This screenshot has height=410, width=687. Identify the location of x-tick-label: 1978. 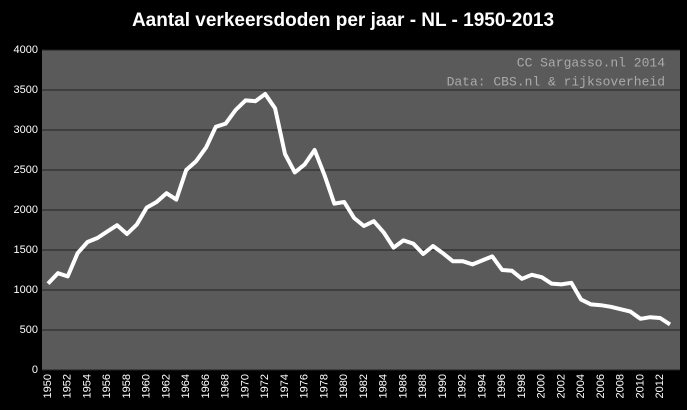
(324, 386).